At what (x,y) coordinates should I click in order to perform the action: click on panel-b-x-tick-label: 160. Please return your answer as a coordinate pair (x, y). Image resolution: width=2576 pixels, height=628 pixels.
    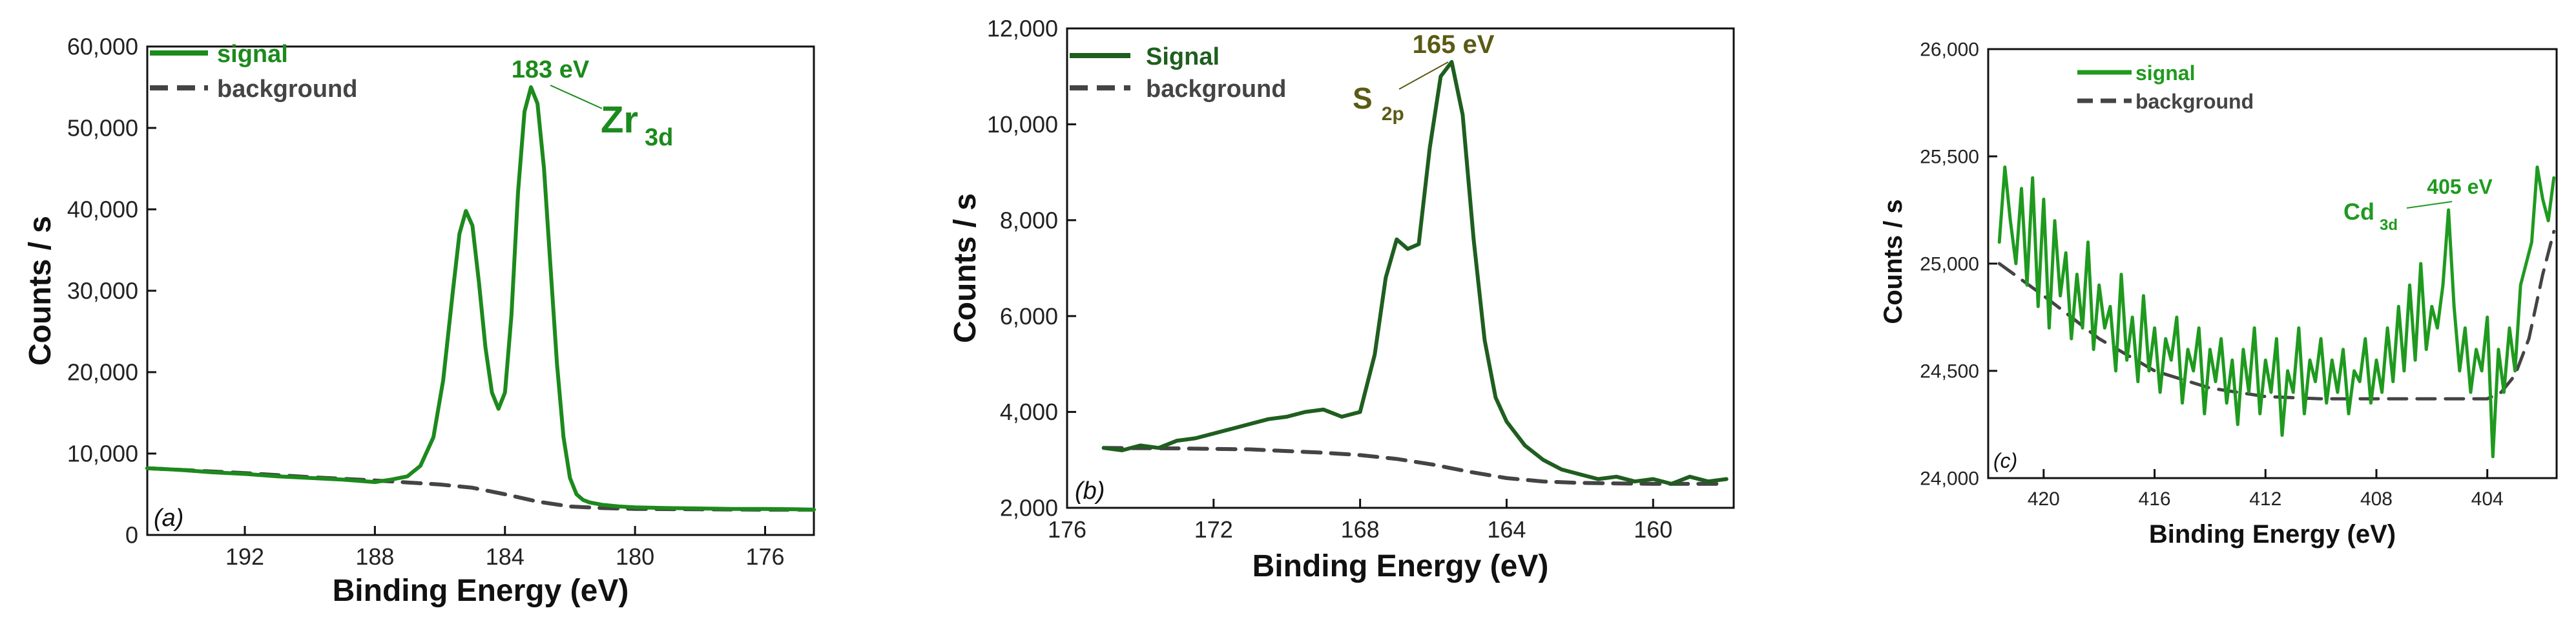
    Looking at the image, I should click on (1653, 529).